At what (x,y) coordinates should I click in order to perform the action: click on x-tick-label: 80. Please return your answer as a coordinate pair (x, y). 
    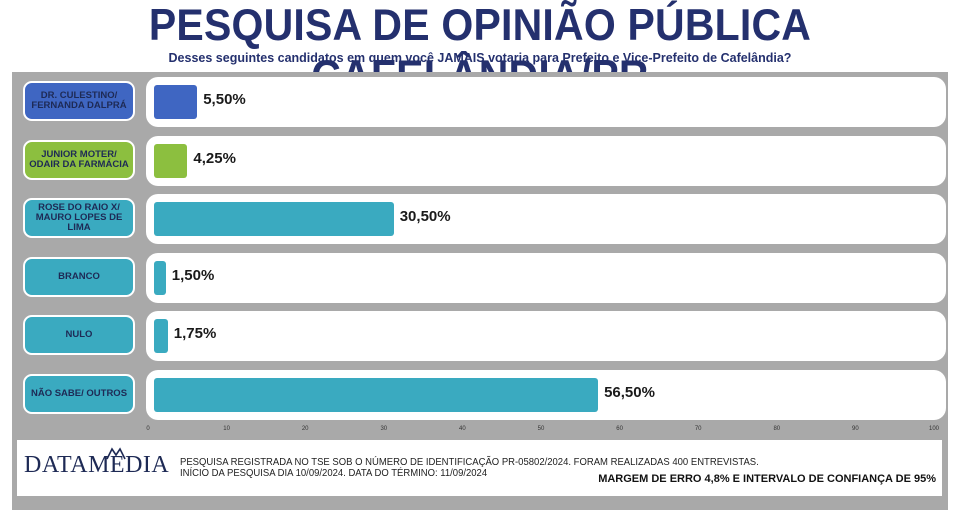
    Looking at the image, I should click on (777, 429).